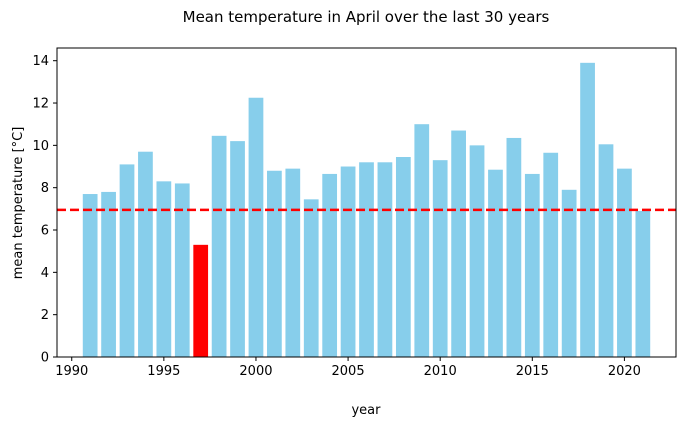  Describe the element at coordinates (624, 262) in the screenshot. I see `bar-2020` at that location.